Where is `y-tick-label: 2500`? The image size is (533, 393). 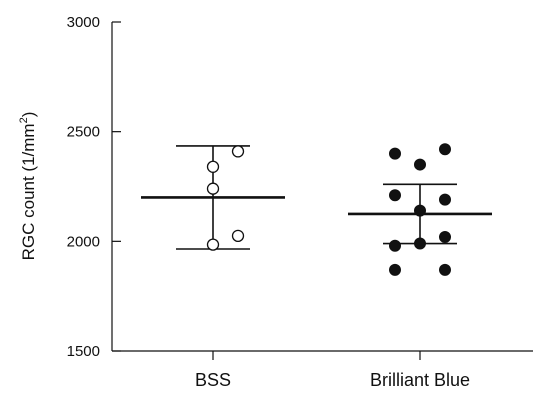 y-tick-label: 2500 is located at coordinates (83, 132).